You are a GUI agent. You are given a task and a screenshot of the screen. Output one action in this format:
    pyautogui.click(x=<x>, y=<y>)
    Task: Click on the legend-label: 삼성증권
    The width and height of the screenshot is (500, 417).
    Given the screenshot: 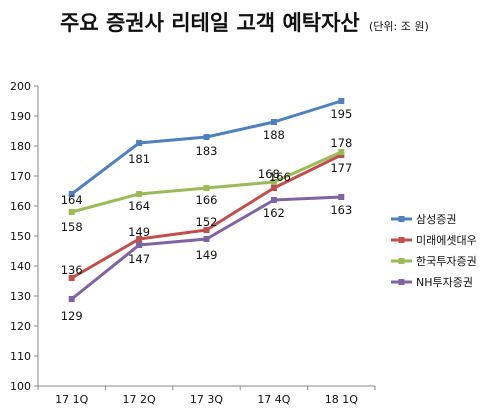 What is the action you would take?
    pyautogui.click(x=436, y=219)
    